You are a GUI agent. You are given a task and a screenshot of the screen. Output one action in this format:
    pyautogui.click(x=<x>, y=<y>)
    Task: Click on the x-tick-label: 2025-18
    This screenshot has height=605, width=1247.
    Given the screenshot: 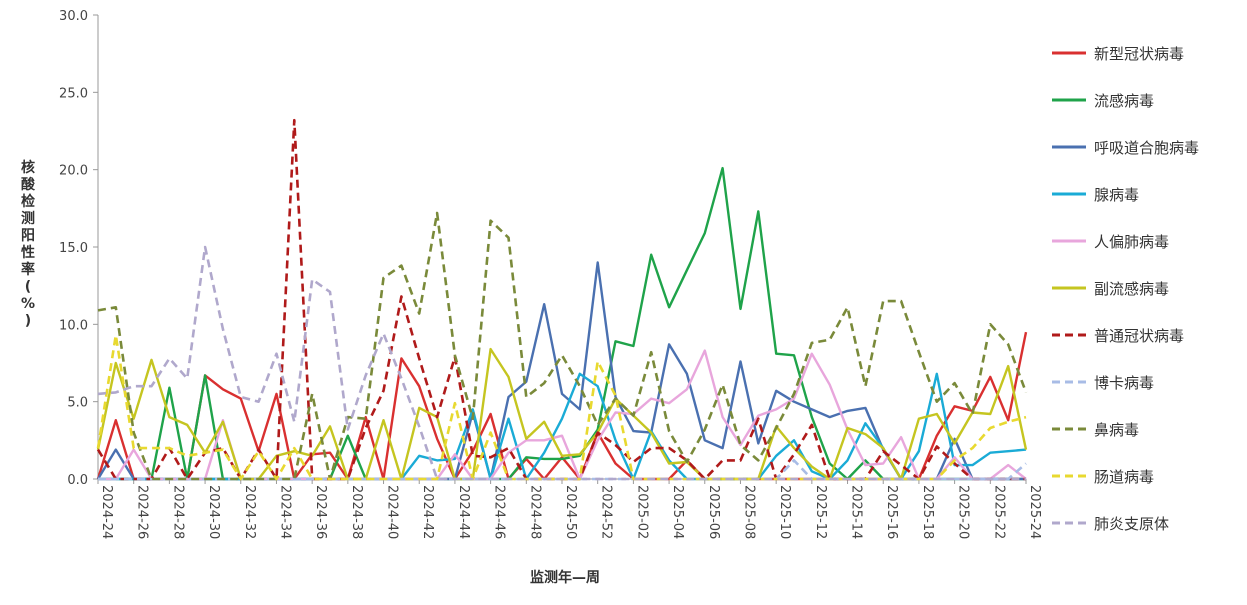 What is the action you would take?
    pyautogui.click(x=927, y=512)
    